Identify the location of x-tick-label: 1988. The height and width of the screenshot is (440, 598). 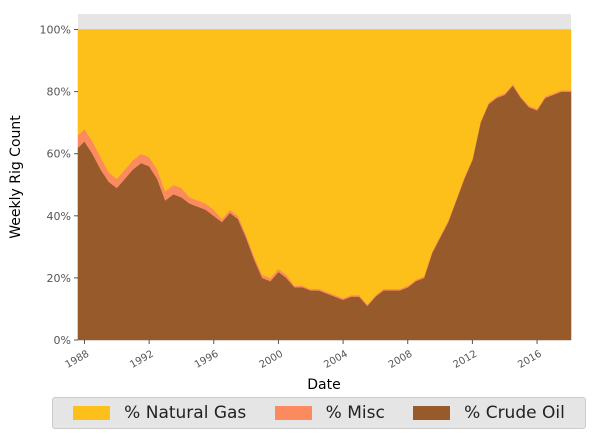
(78, 360).